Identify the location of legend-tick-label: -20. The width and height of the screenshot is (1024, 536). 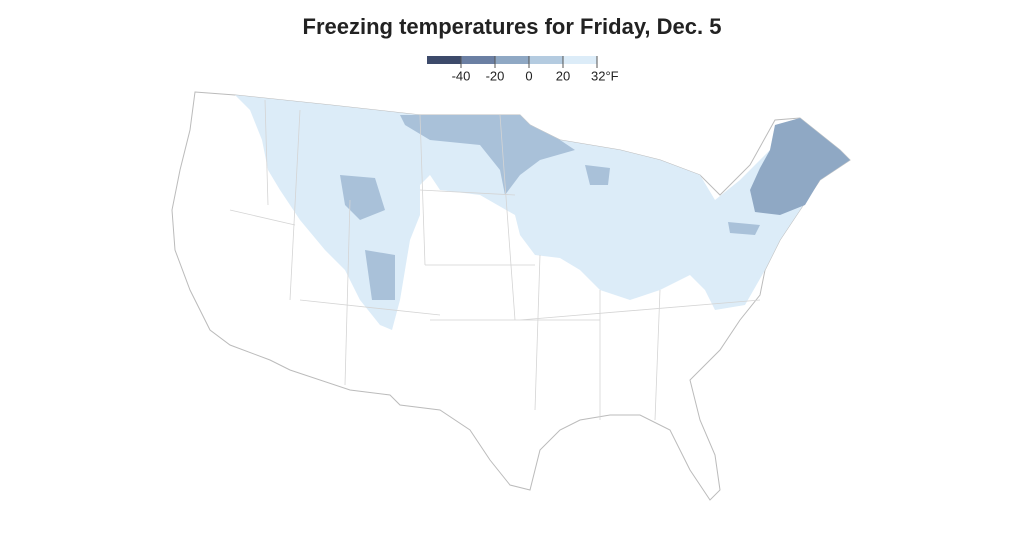
(495, 75).